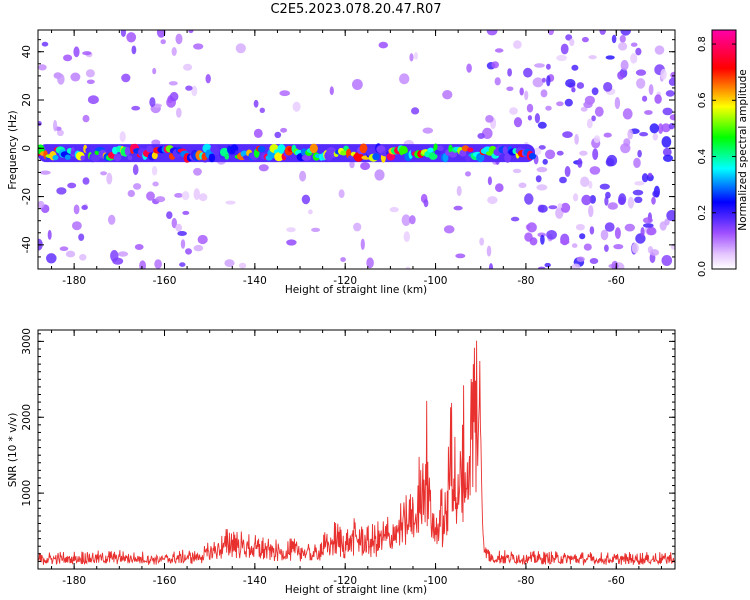  I want to click on snr-y-label: SNR (10 * v/v), so click(13, 450).